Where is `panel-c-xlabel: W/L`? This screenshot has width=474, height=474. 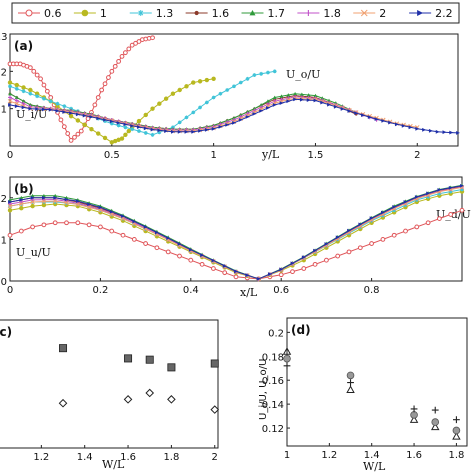 panel-c-xlabel: W/L is located at coordinates (113, 464).